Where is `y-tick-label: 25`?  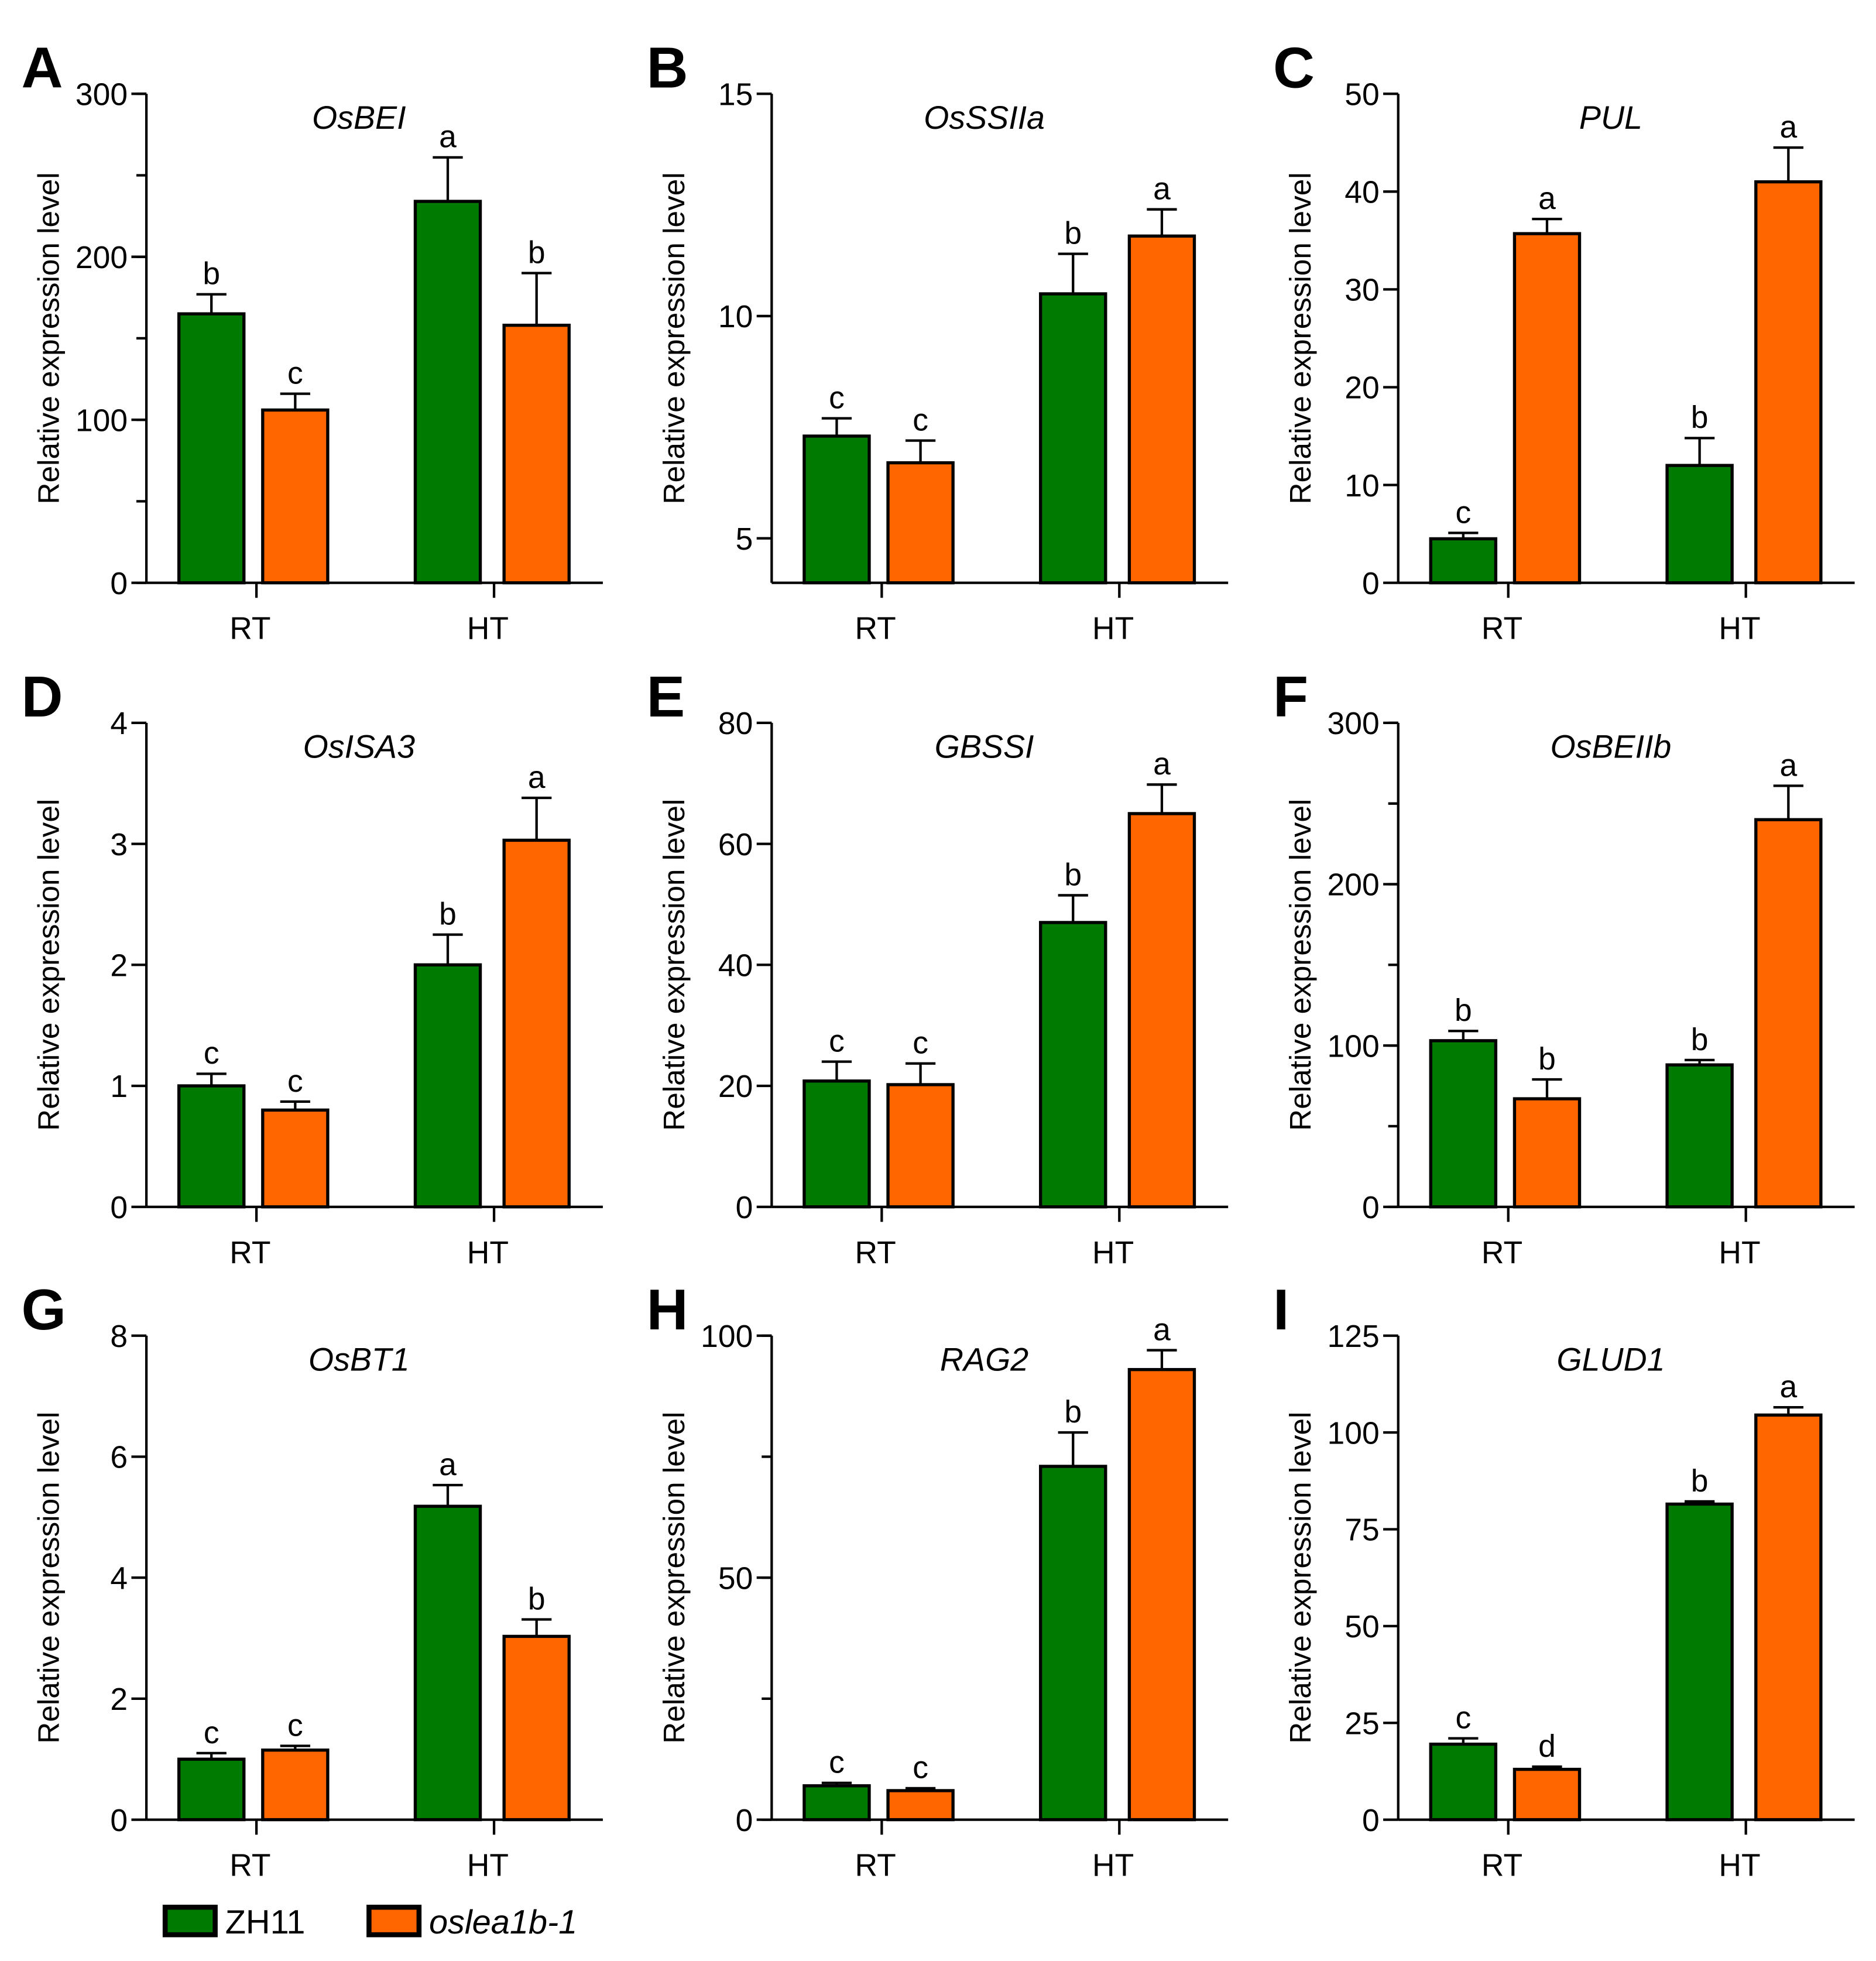 y-tick-label: 25 is located at coordinates (1362, 1723).